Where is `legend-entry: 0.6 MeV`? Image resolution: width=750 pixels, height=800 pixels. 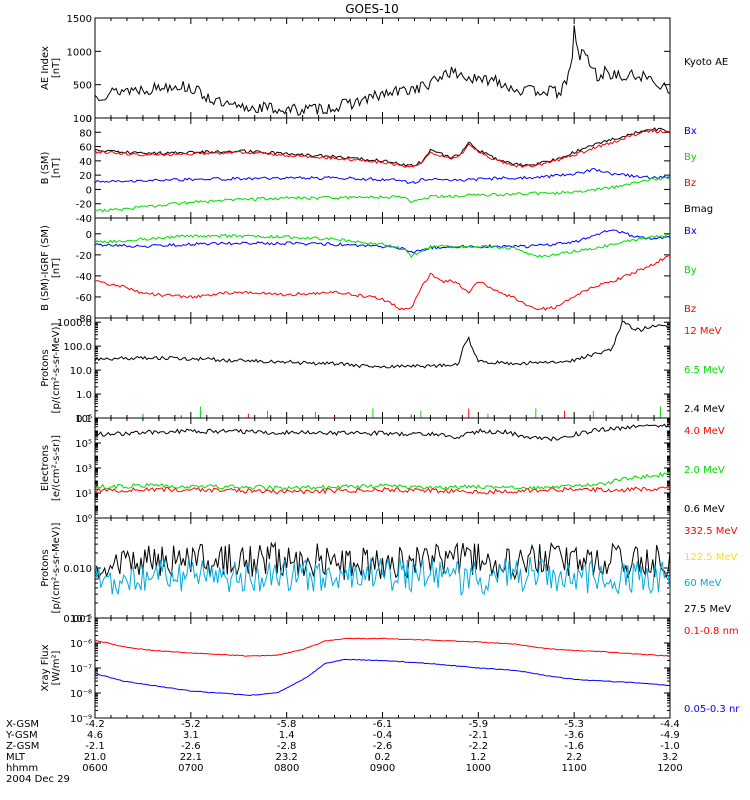 legend-entry: 0.6 MeV is located at coordinates (704, 509).